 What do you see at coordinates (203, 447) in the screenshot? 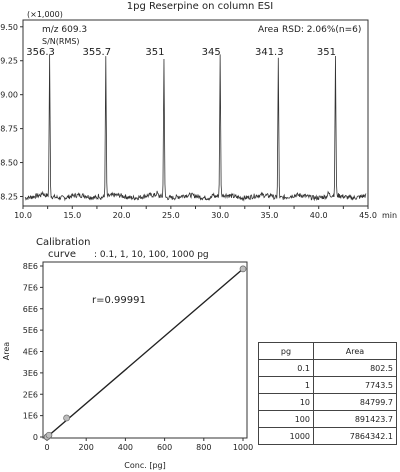
I see `x-tick-label: 800` at bounding box center [203, 447].